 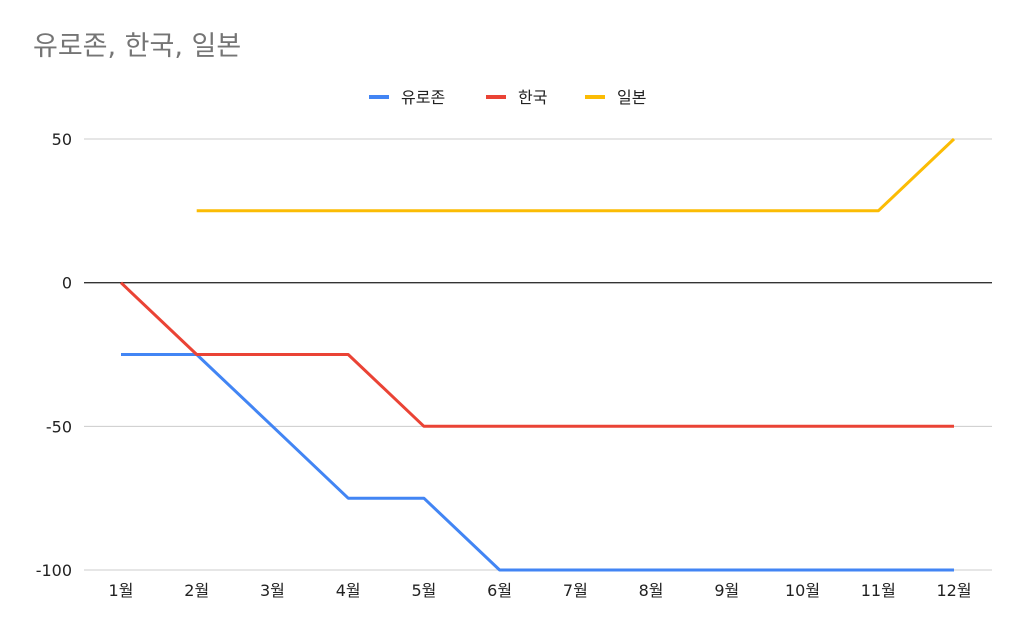 I want to click on y-axis-ticks: 50 0 -50 -100, so click(x=54, y=355).